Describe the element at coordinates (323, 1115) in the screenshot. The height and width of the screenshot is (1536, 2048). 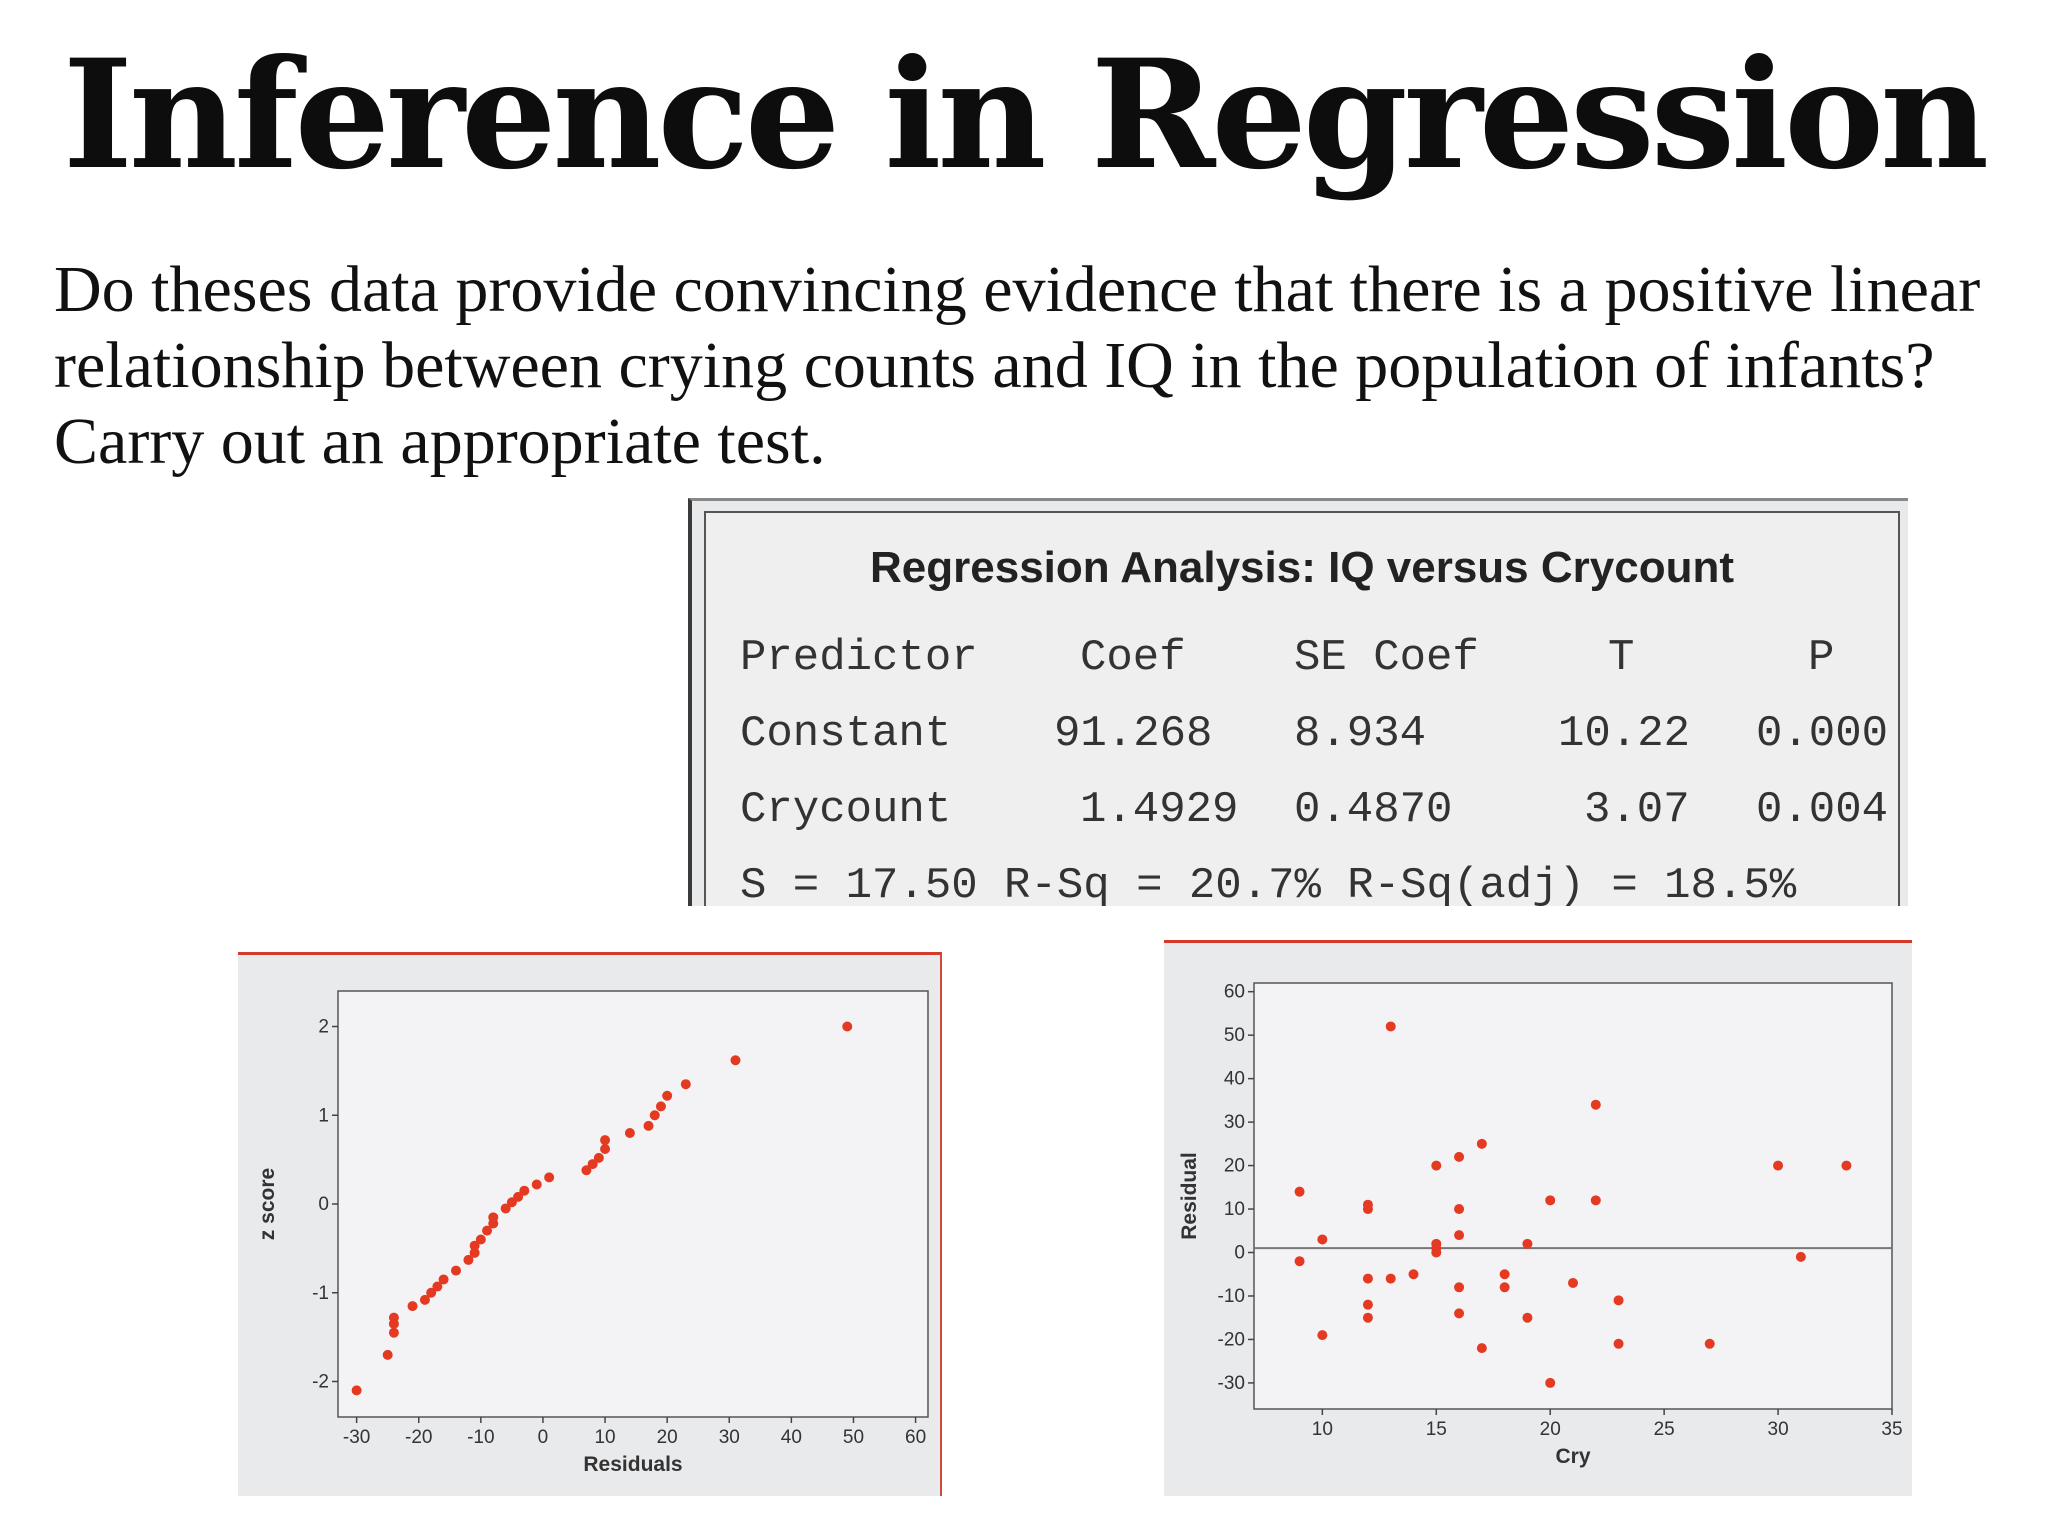
I see `y-tick-label: 1` at that location.